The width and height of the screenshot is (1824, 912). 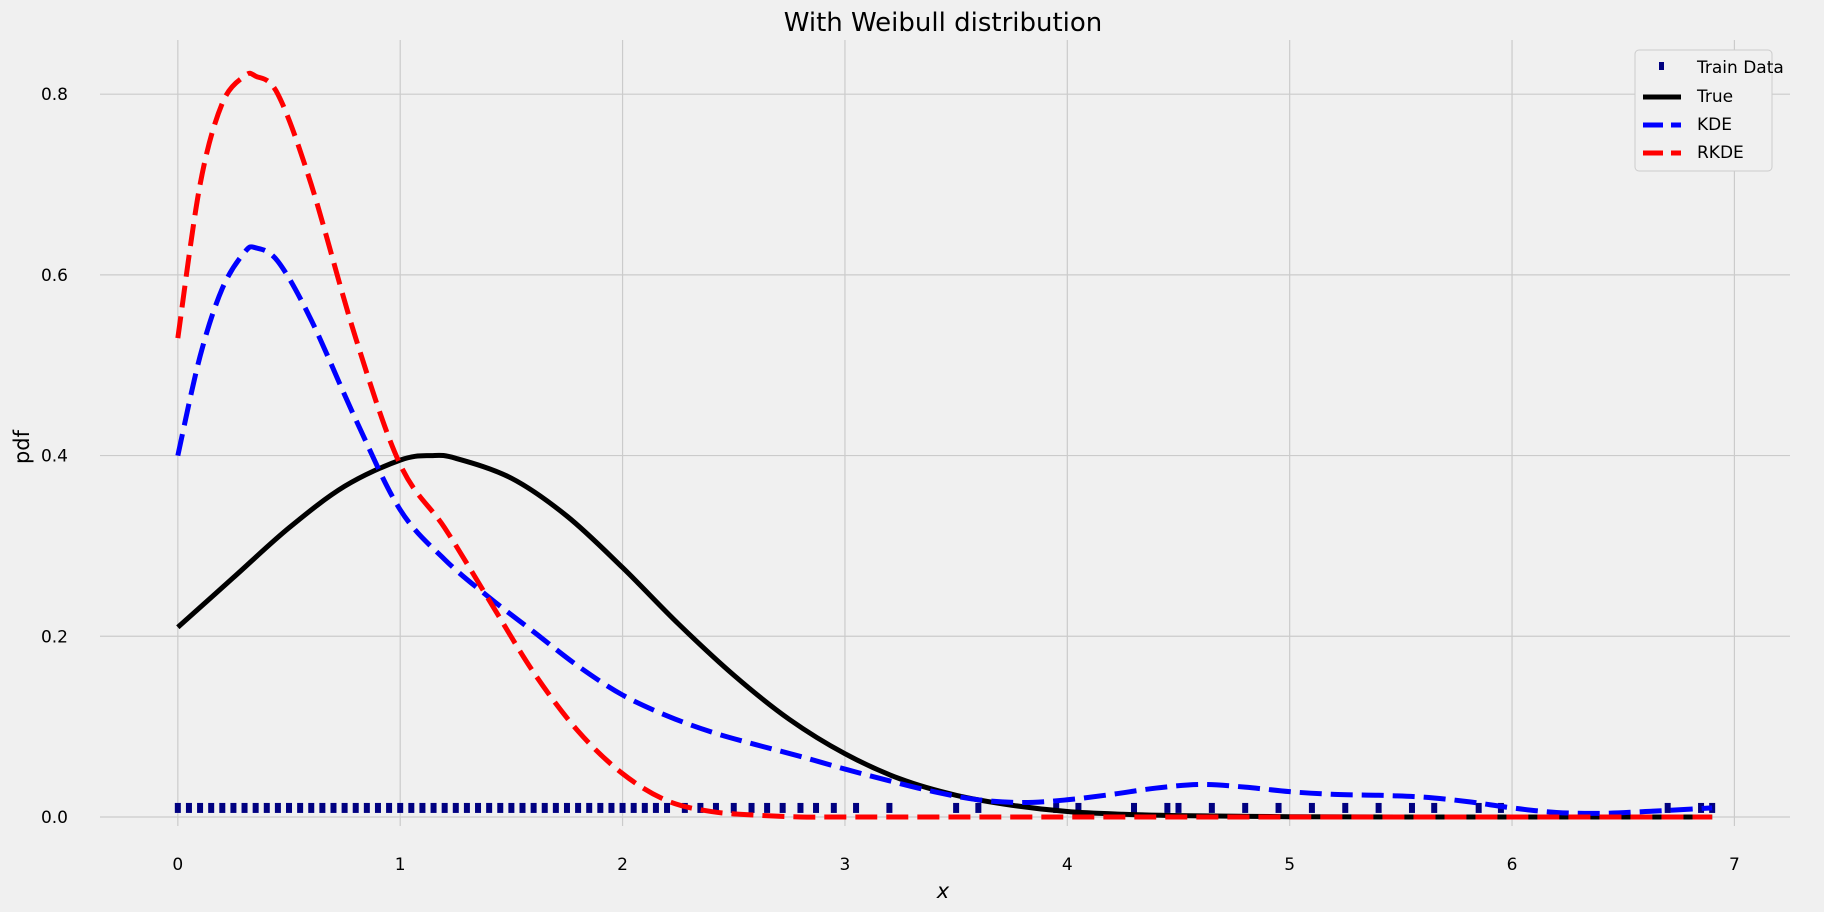 I want to click on x-tick-label: 2, so click(x=622, y=865).